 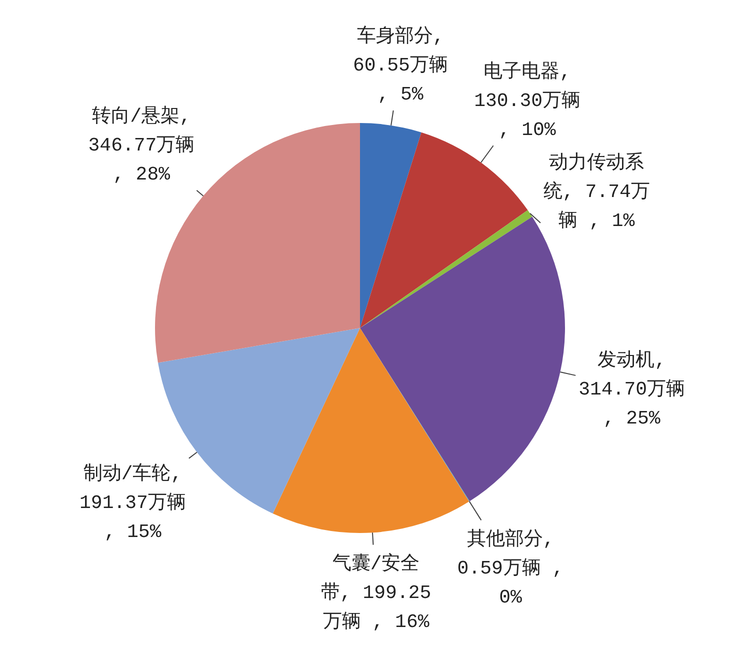 What do you see at coordinates (527, 100) in the screenshot?
I see `slice-label: 电子电器, 130.30万辆 , 10%` at bounding box center [527, 100].